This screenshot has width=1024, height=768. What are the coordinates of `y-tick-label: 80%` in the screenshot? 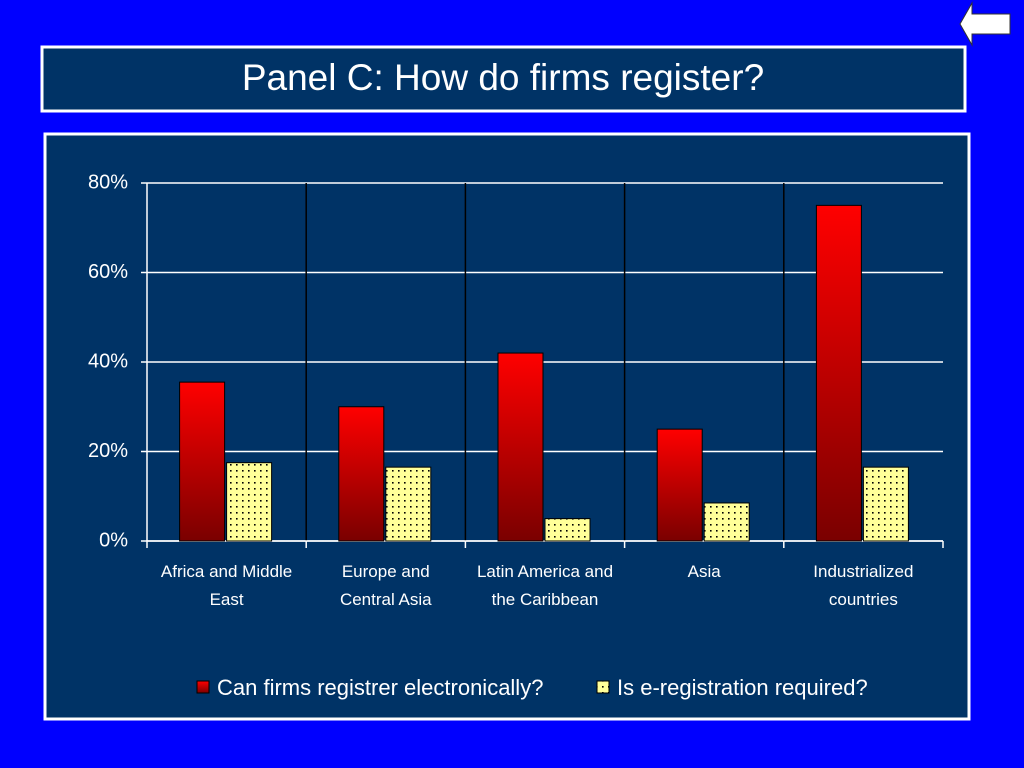 It's located at (108, 182).